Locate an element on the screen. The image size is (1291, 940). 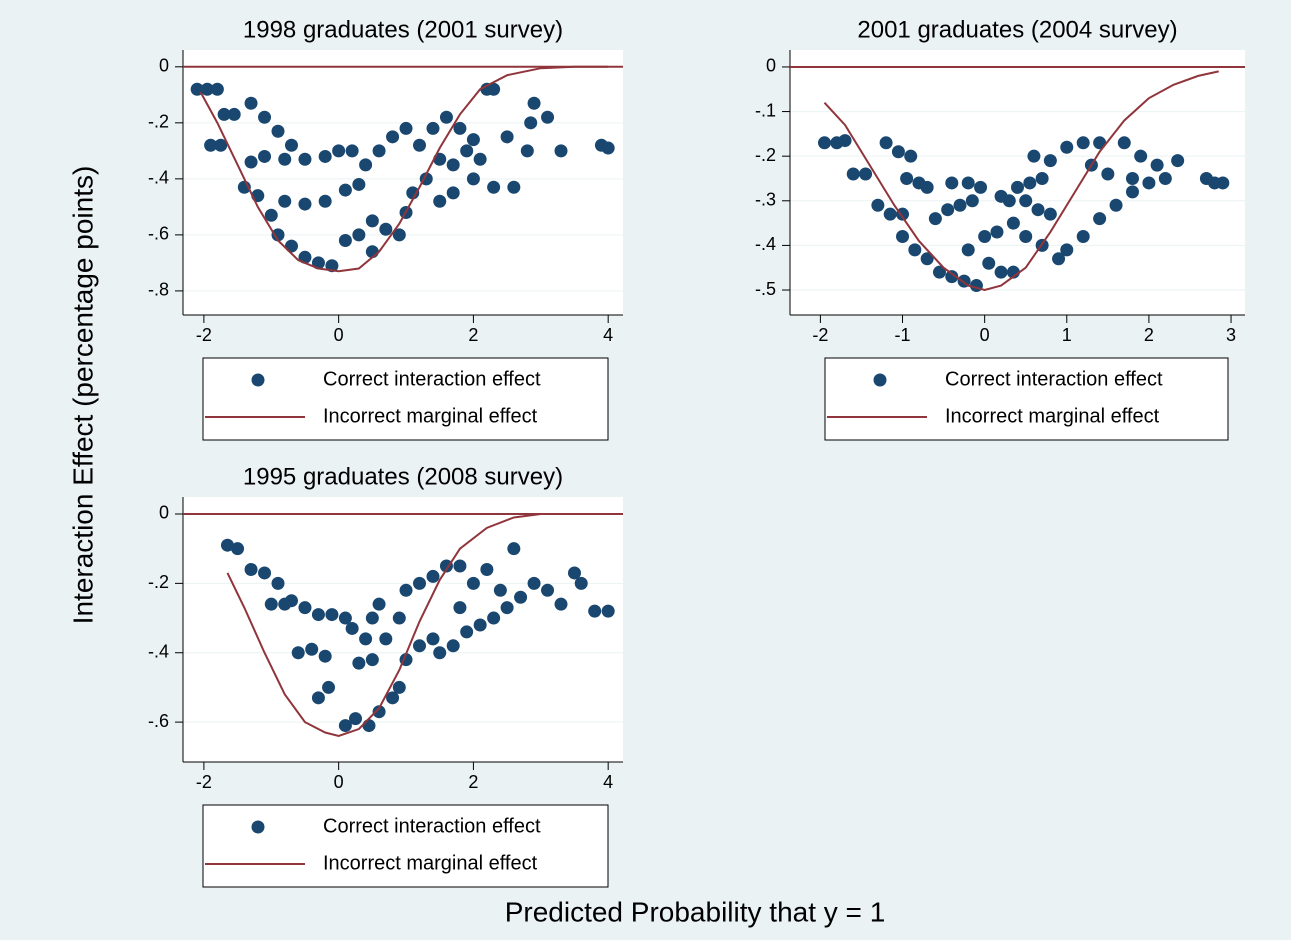
y-tick-label: -.3 is located at coordinates (765, 200).